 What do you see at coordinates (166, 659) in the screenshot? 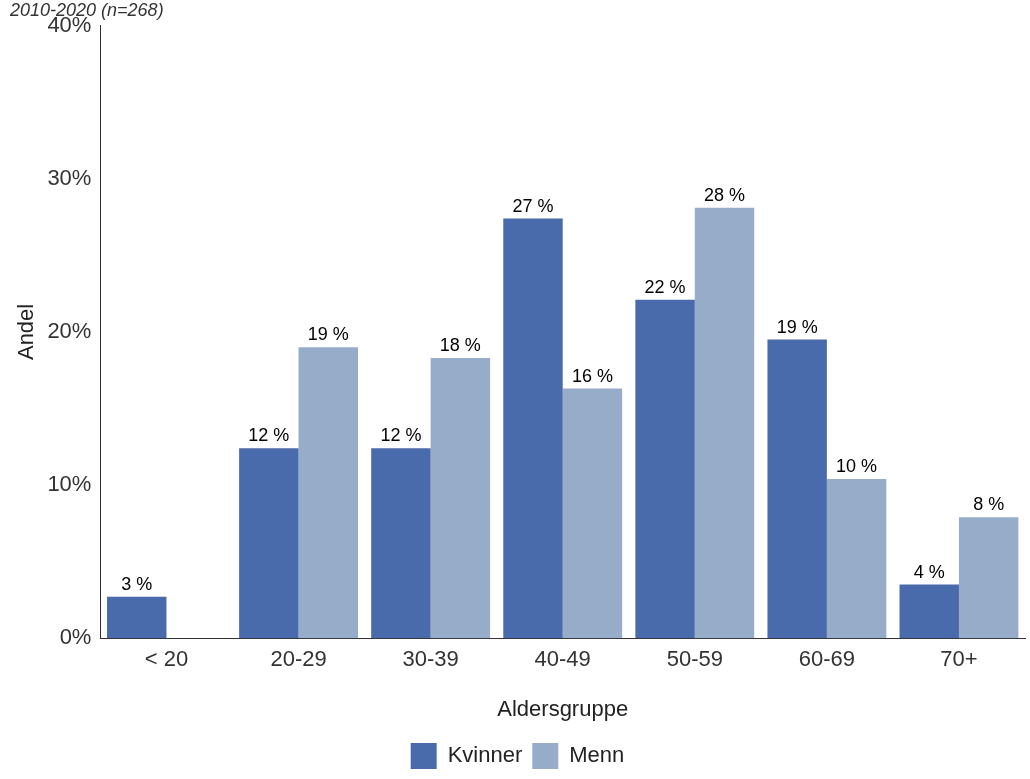
I see `x-tick-label: < 20` at bounding box center [166, 659].